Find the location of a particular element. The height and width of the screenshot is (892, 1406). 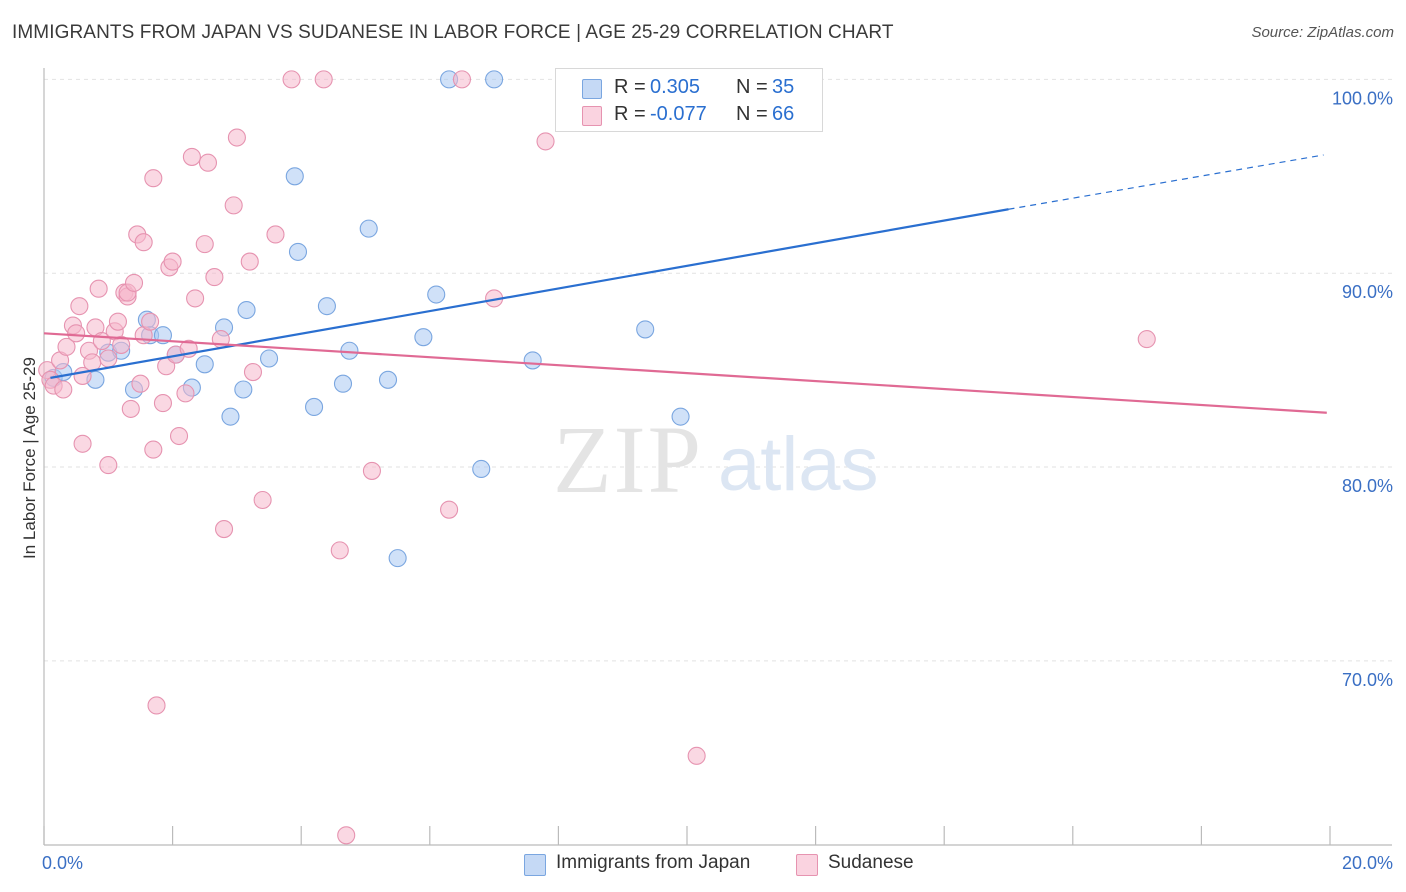

x-tick-label: 20.0% is located at coordinates (1367, 863).